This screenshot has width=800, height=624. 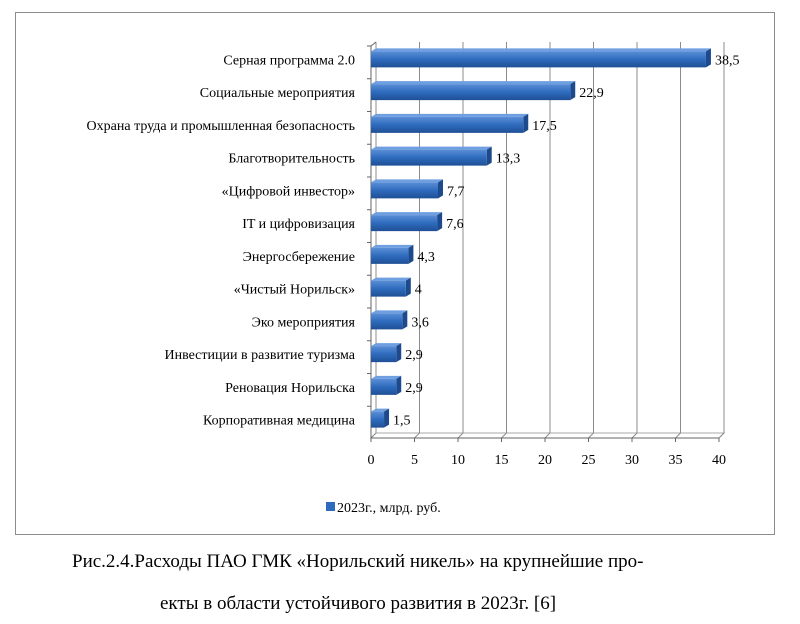 I want to click on category-label: Реновация Норильска, so click(x=290, y=388).